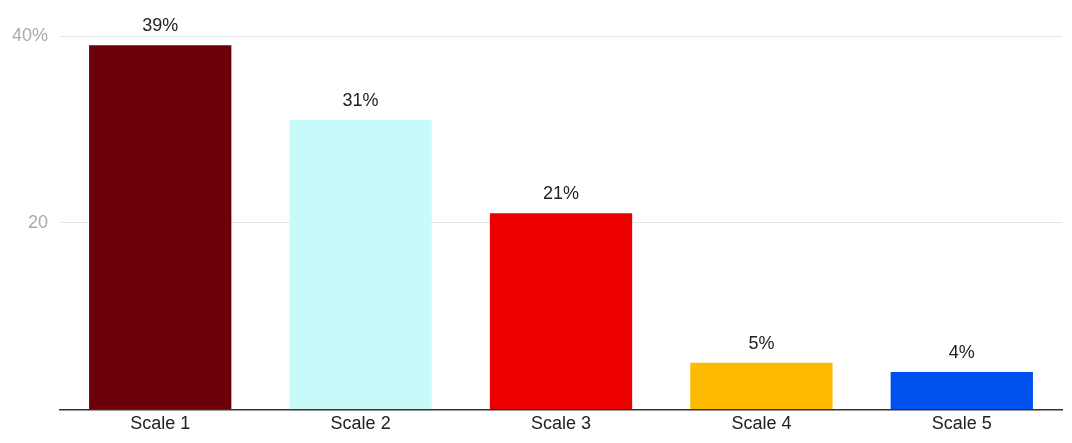  I want to click on x-tick-label: Scale 3, so click(561, 423).